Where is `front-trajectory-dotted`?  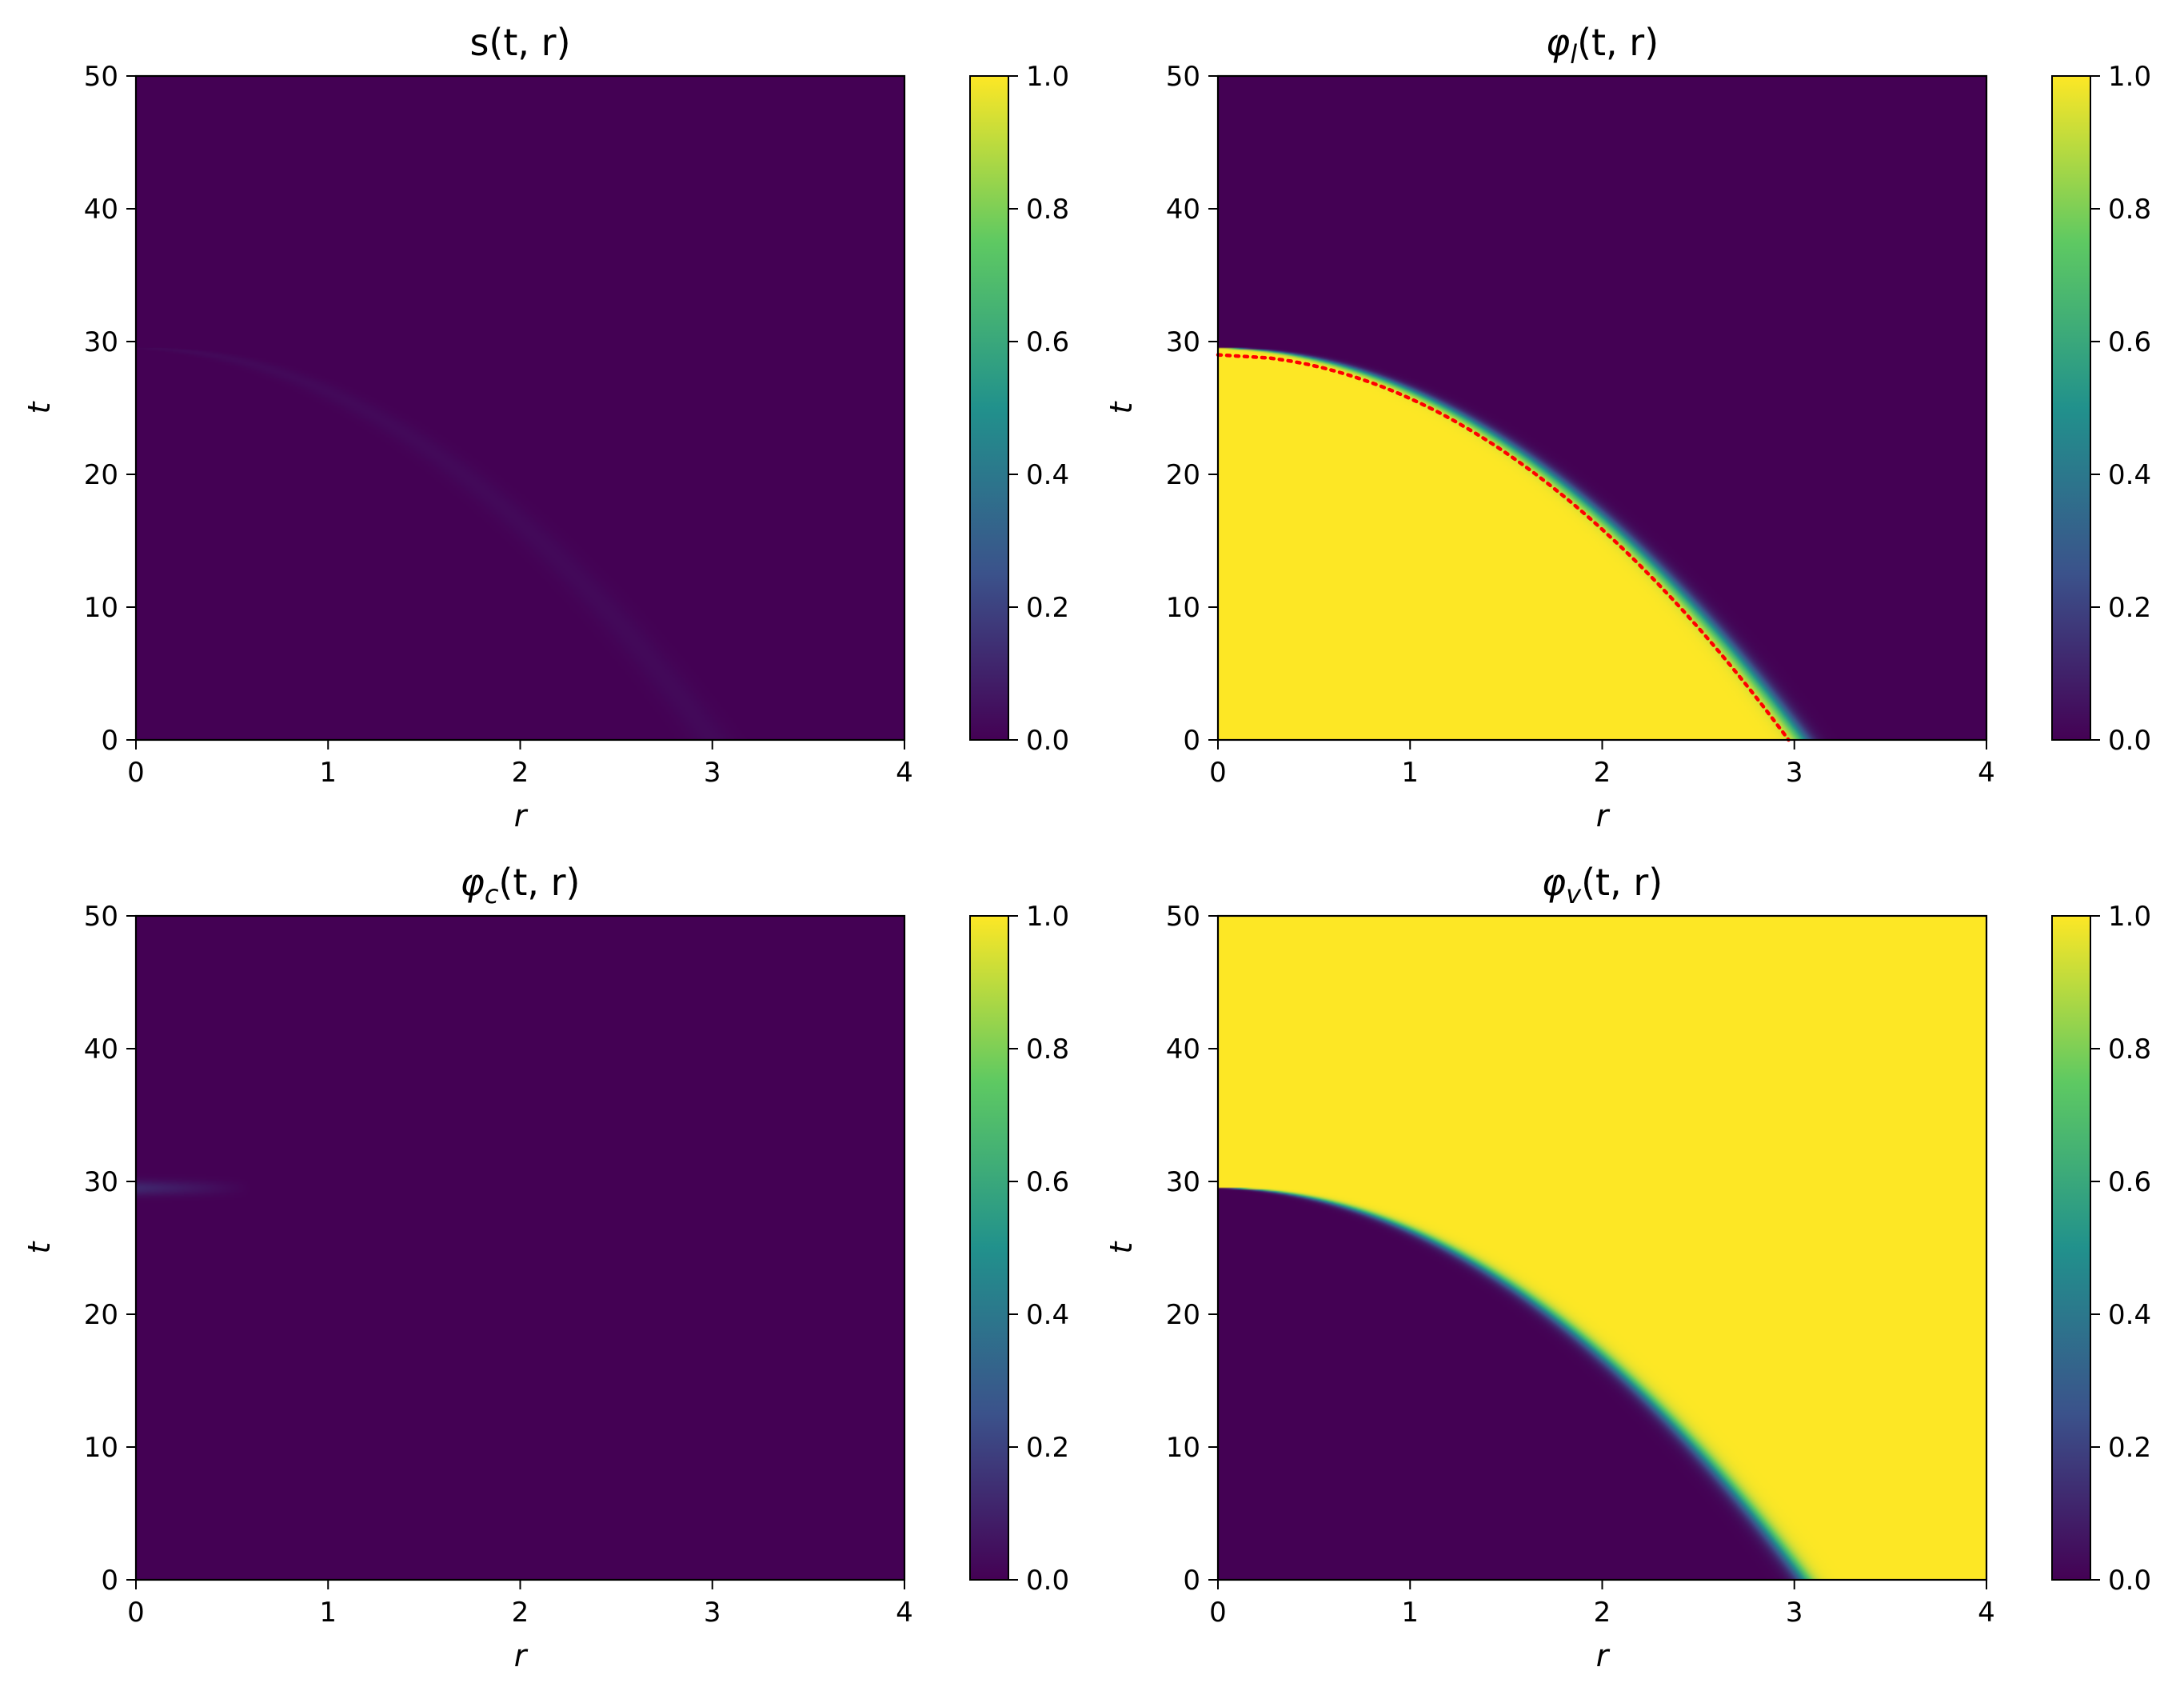 front-trajectory-dotted is located at coordinates (1503, 547).